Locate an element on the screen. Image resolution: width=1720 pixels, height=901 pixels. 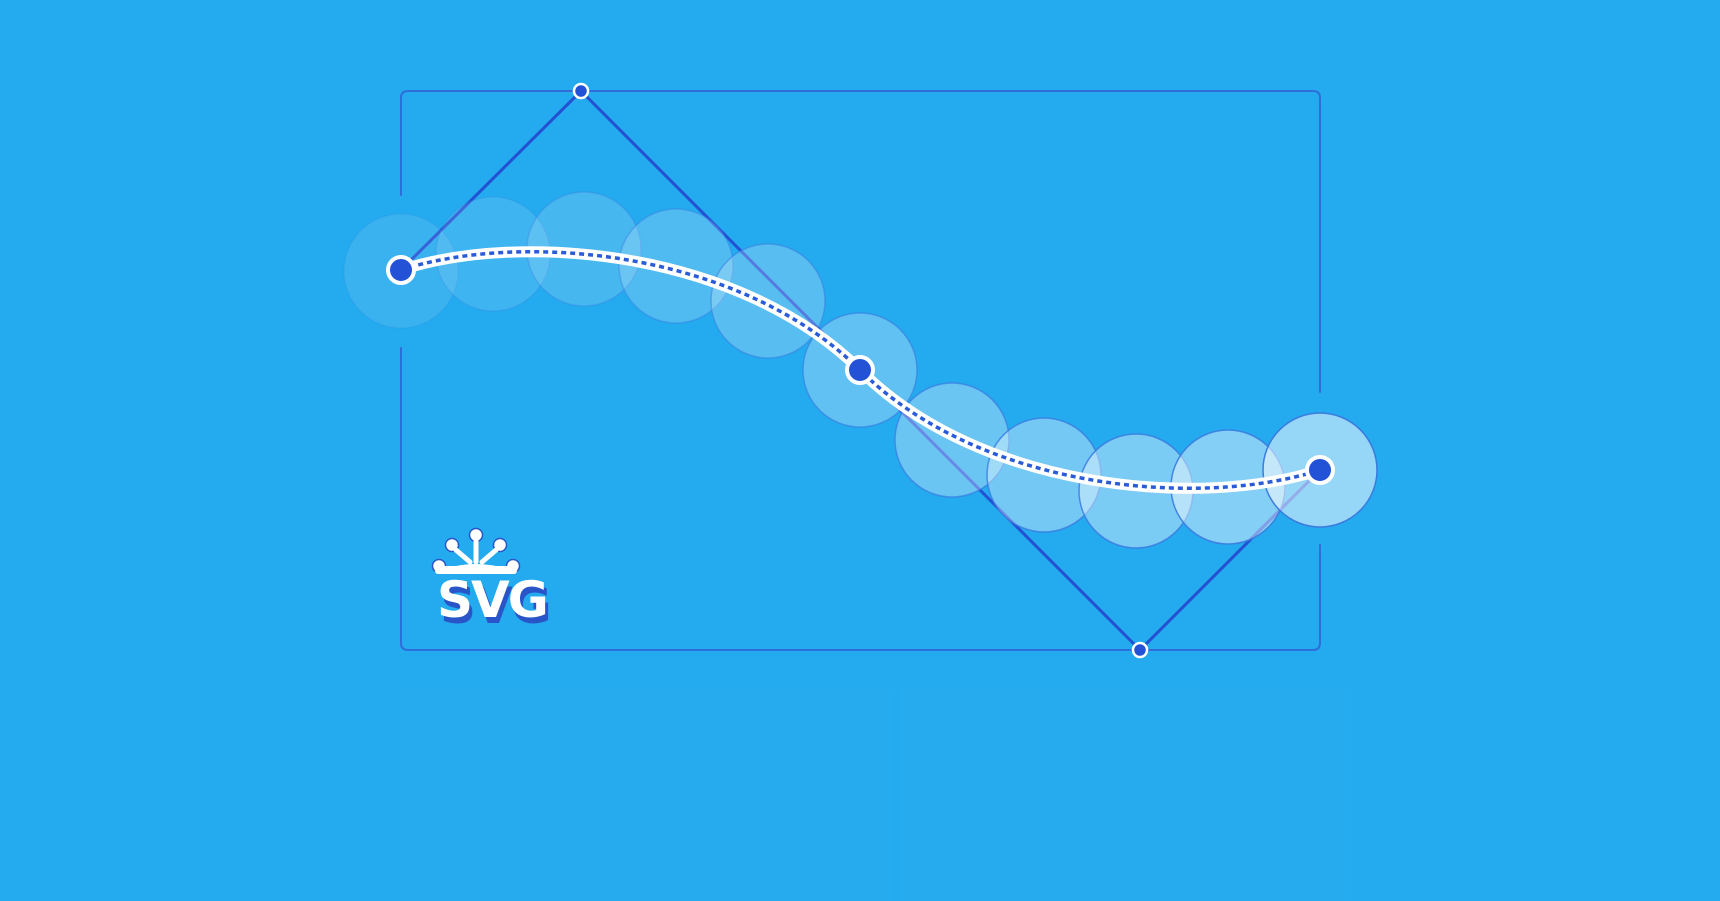
anchor-points is located at coordinates (860, 370).